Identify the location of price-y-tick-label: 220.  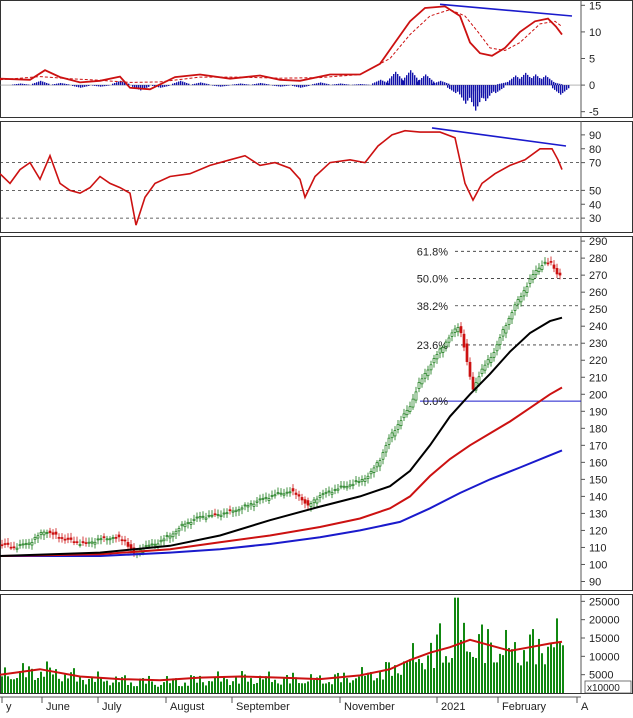
(598, 361).